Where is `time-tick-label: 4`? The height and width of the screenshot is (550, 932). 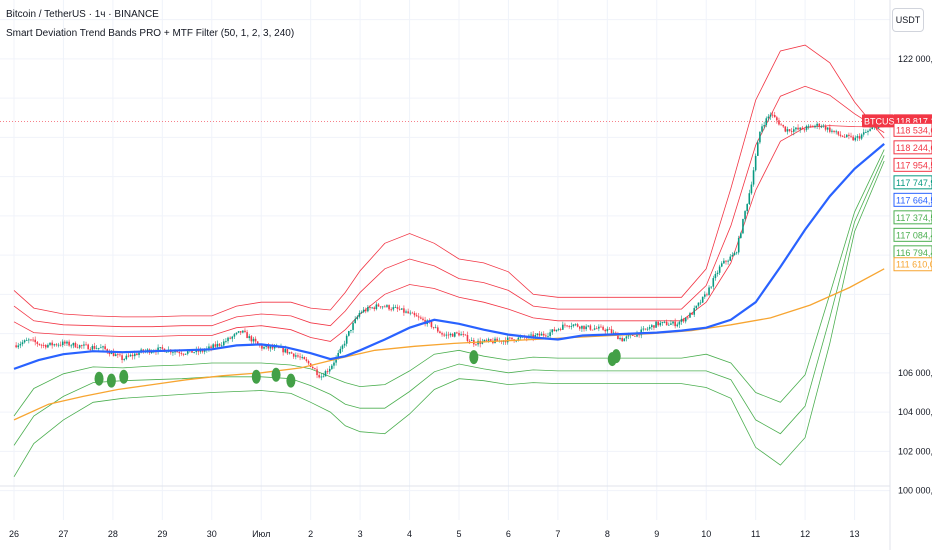 time-tick-label: 4 is located at coordinates (409, 534).